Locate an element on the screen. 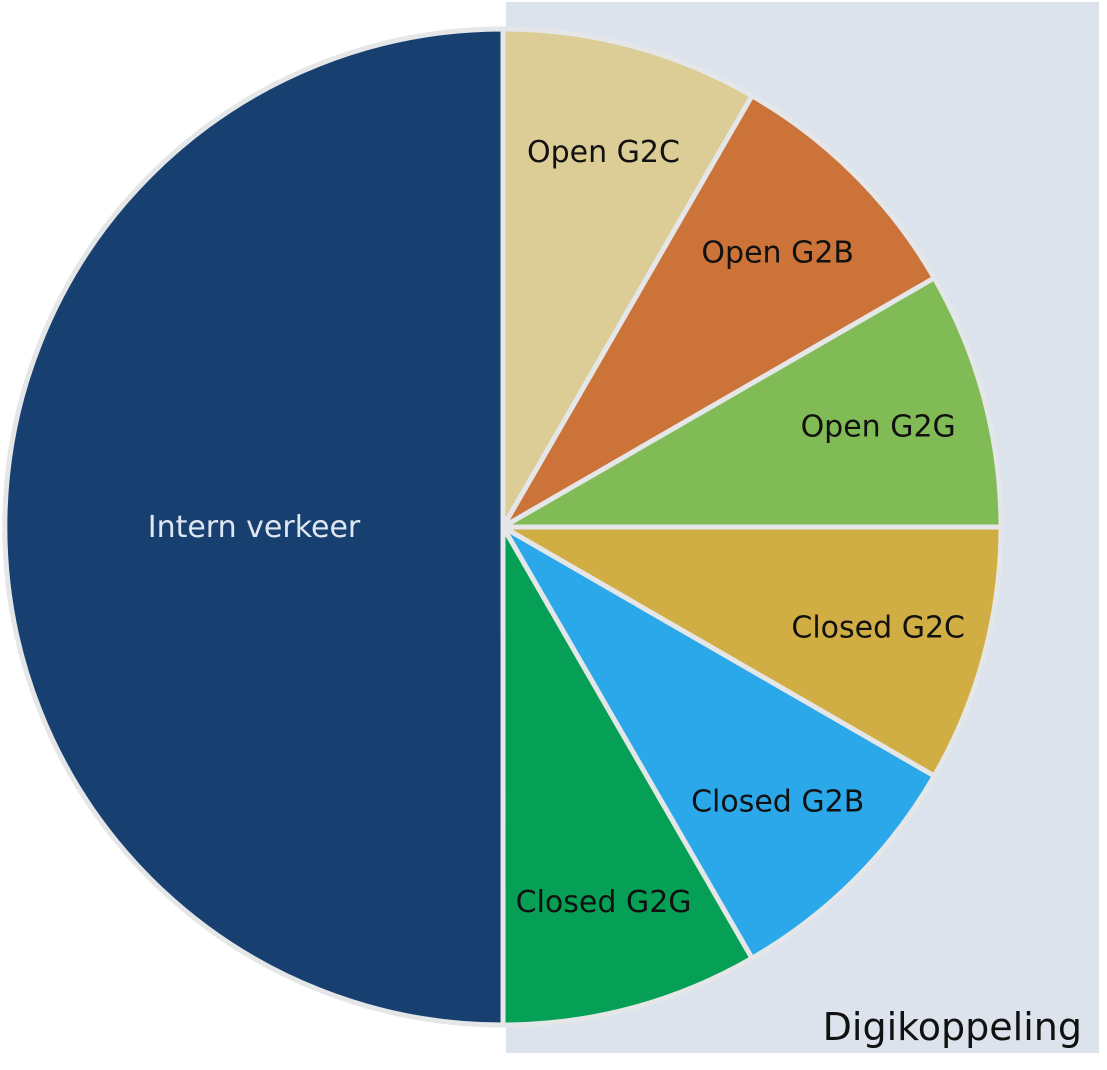  slice-label-open-g2c: Open G2C is located at coordinates (603, 152).